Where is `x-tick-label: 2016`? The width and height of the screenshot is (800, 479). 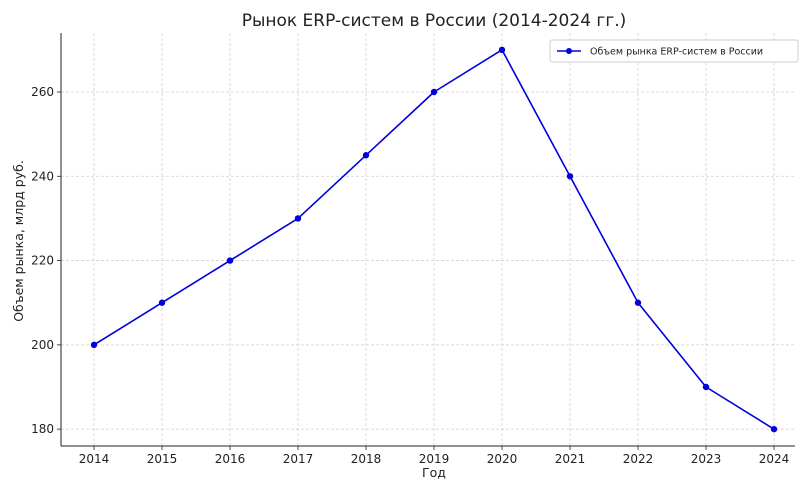
x-tick-label: 2016 is located at coordinates (230, 459).